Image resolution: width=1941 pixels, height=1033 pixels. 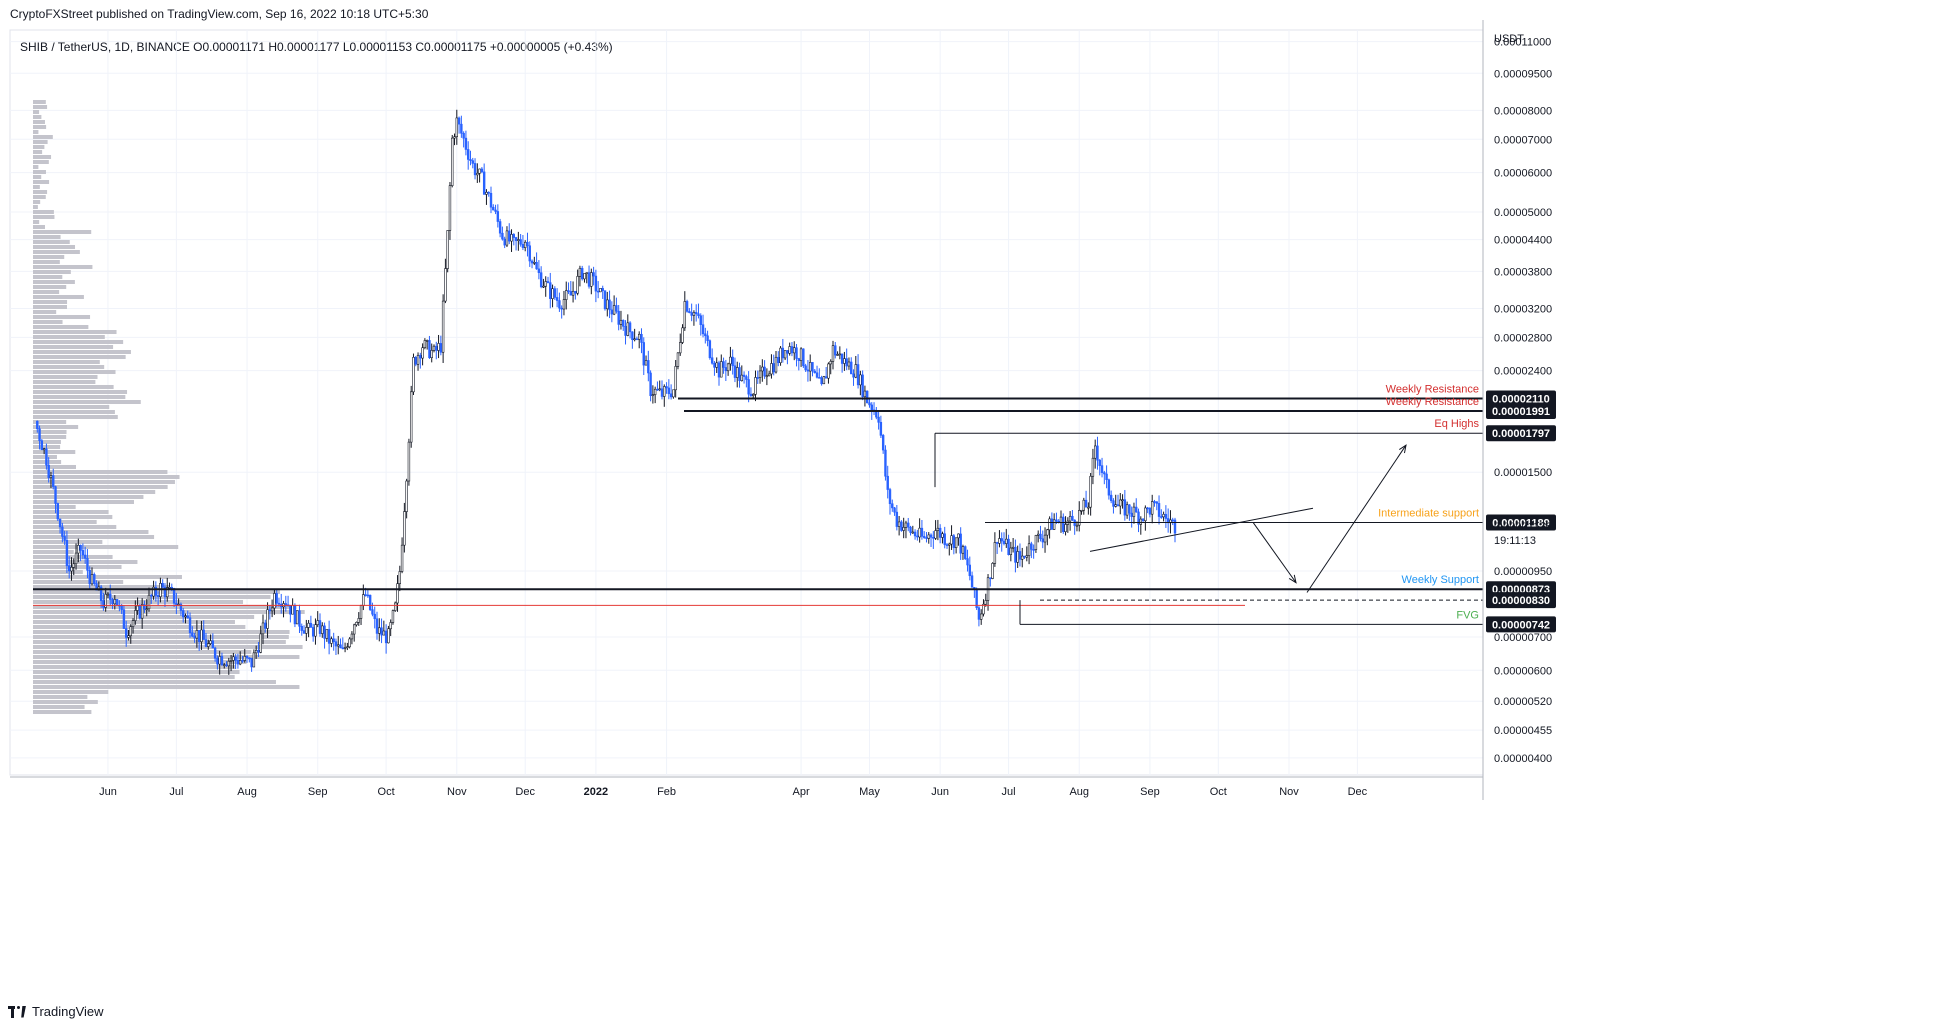 What do you see at coordinates (17, 1011) in the screenshot?
I see `tradingview-icon` at bounding box center [17, 1011].